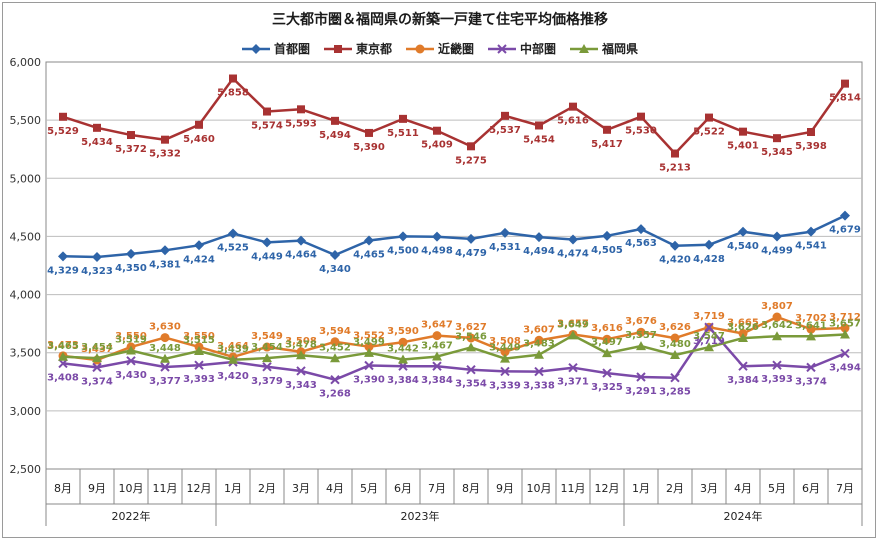  I want to click on data-label-shutoken: 4,540, so click(743, 246).